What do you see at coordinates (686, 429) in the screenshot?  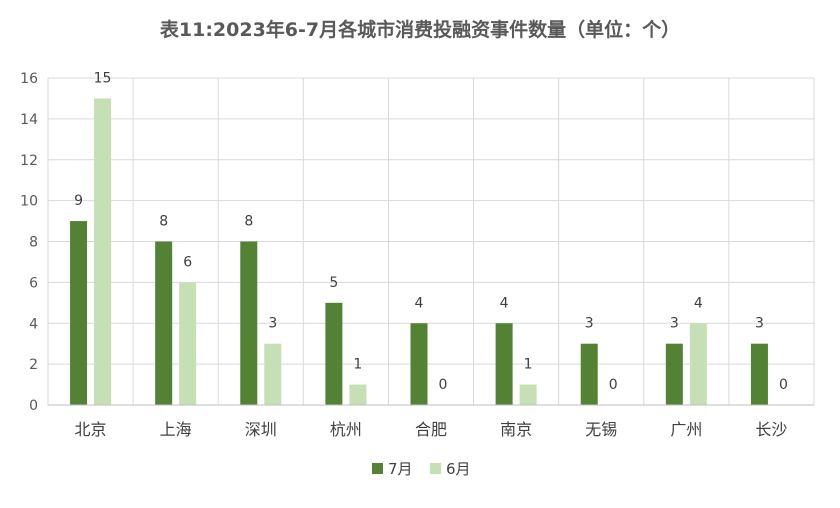 I see `x-tick-label: 广州` at bounding box center [686, 429].